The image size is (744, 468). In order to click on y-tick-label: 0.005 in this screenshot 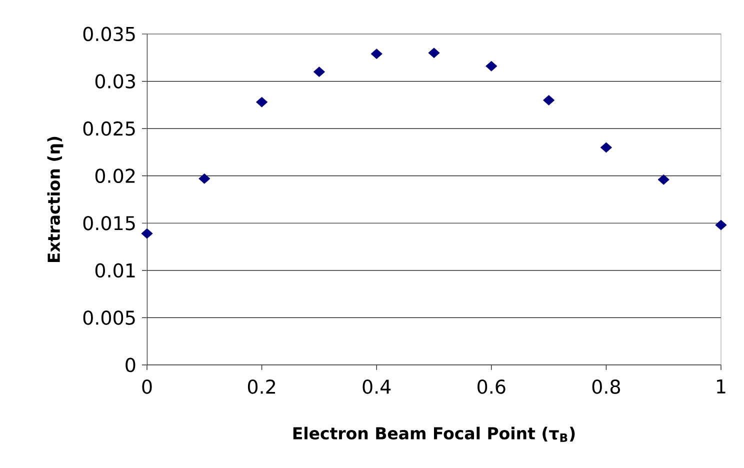, I will do `click(109, 317)`.